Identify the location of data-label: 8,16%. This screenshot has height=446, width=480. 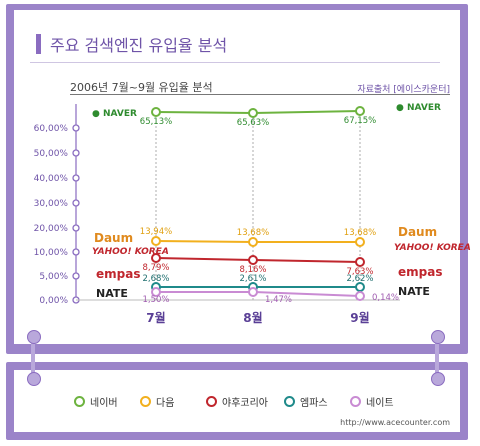
(252, 270).